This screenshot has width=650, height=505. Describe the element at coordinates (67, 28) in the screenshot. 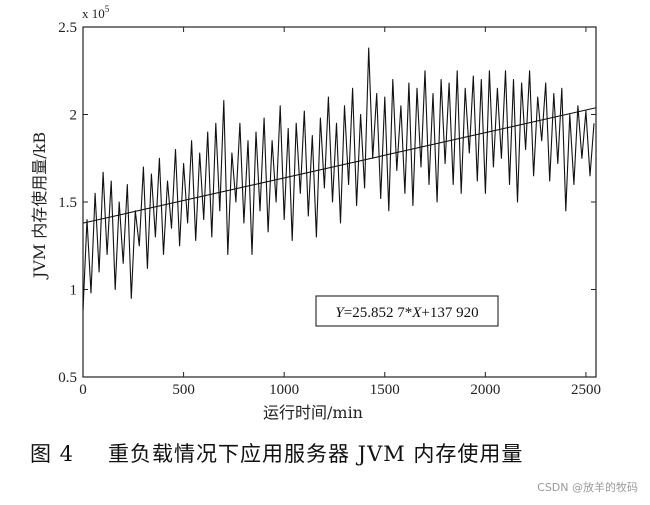

I see `y-tick-label: 2.5` at that location.